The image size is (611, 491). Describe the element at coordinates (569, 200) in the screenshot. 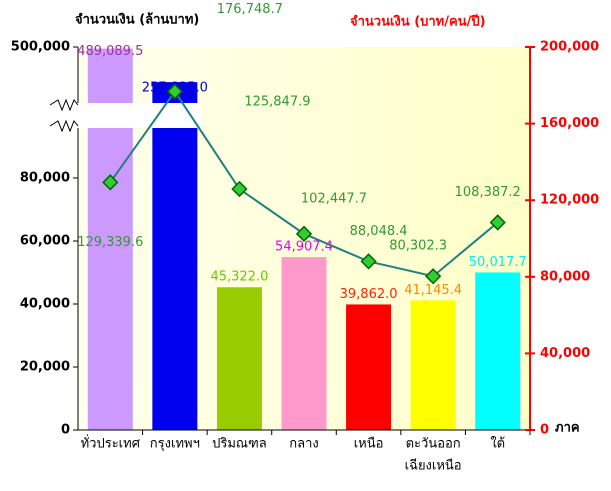

I see `y2-tick-label: 120,000` at that location.